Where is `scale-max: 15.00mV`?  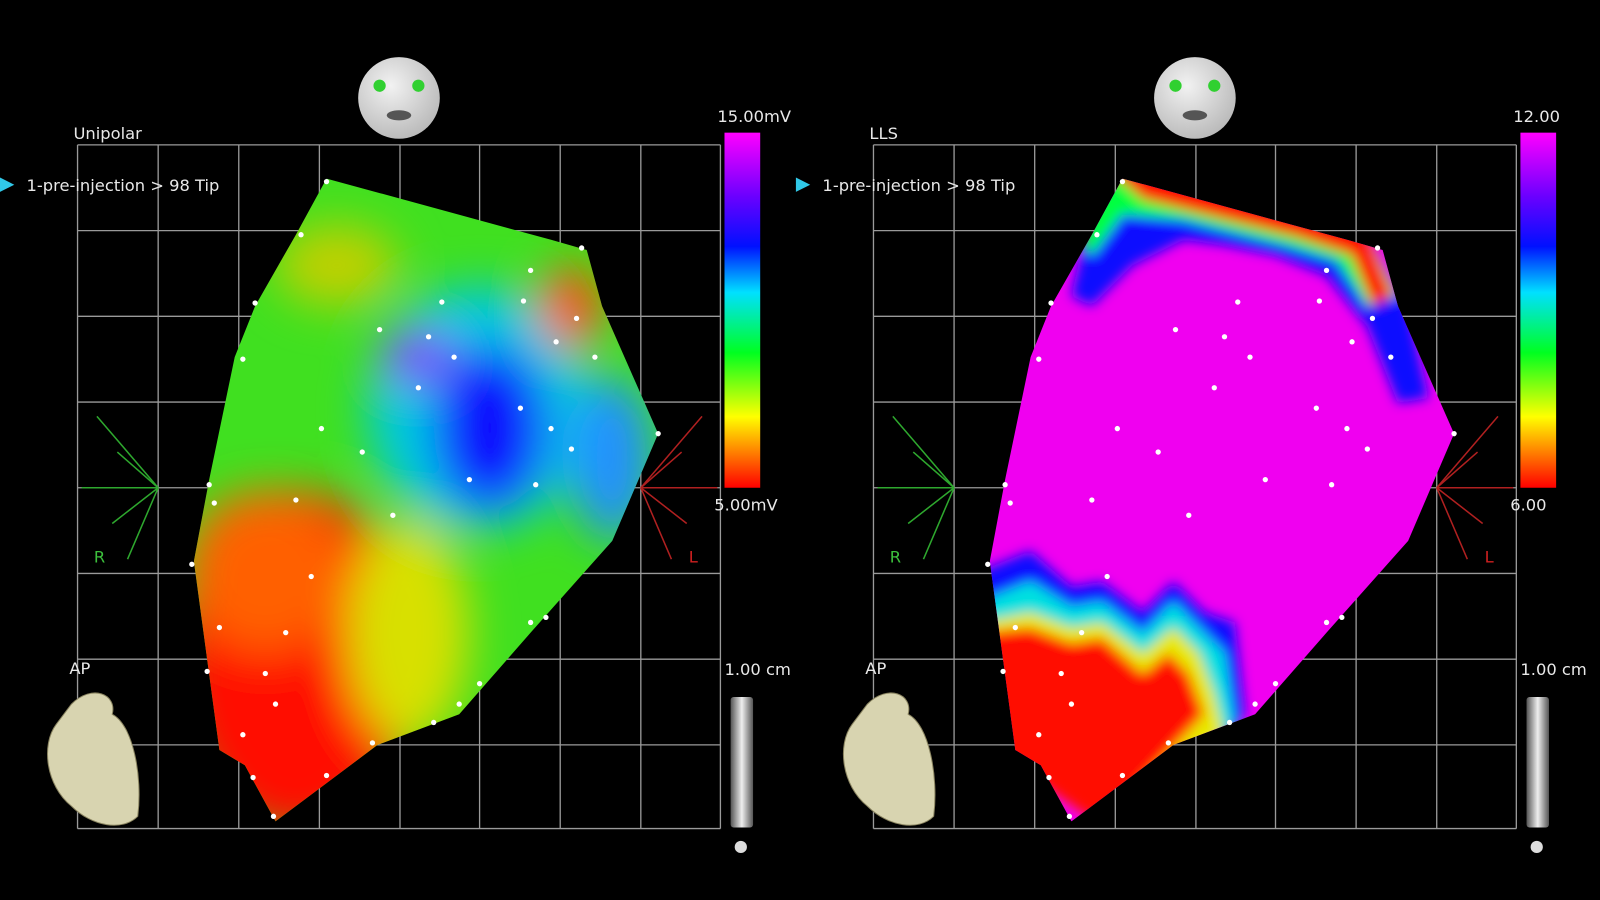 scale-max: 15.00mV is located at coordinates (754, 116).